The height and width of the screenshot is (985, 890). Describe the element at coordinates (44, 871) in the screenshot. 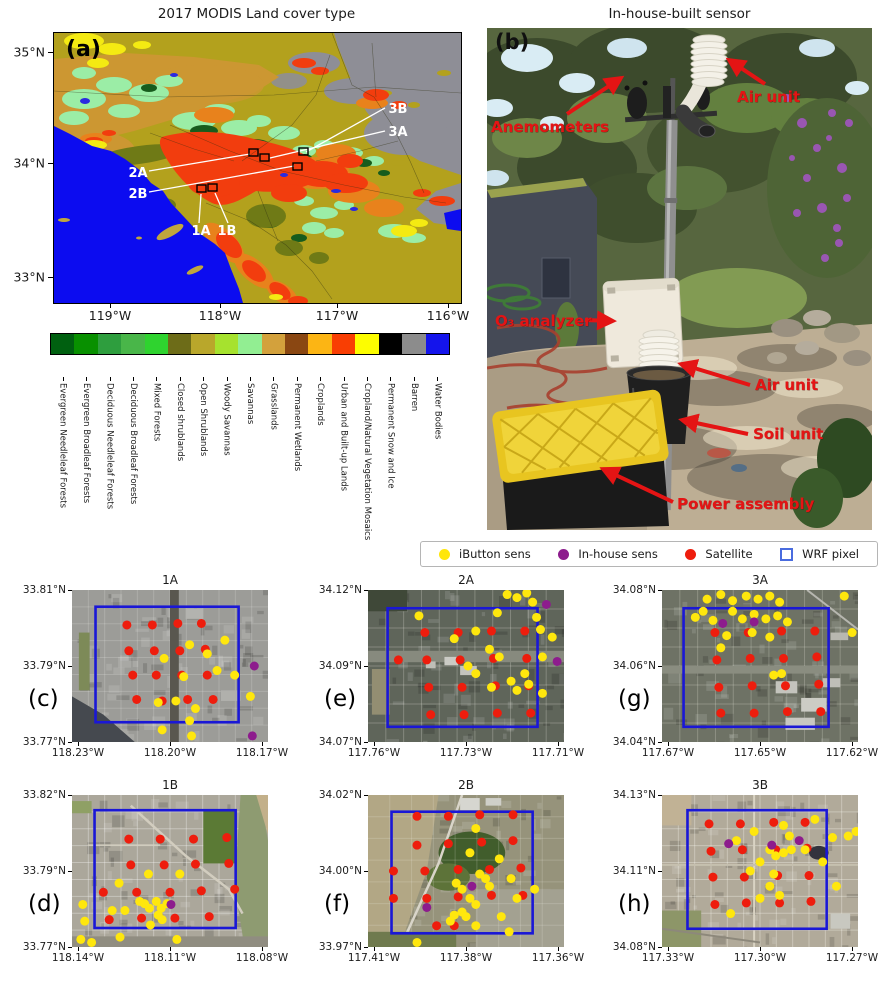

I see `y-tick-label: 33.79°N` at that location.